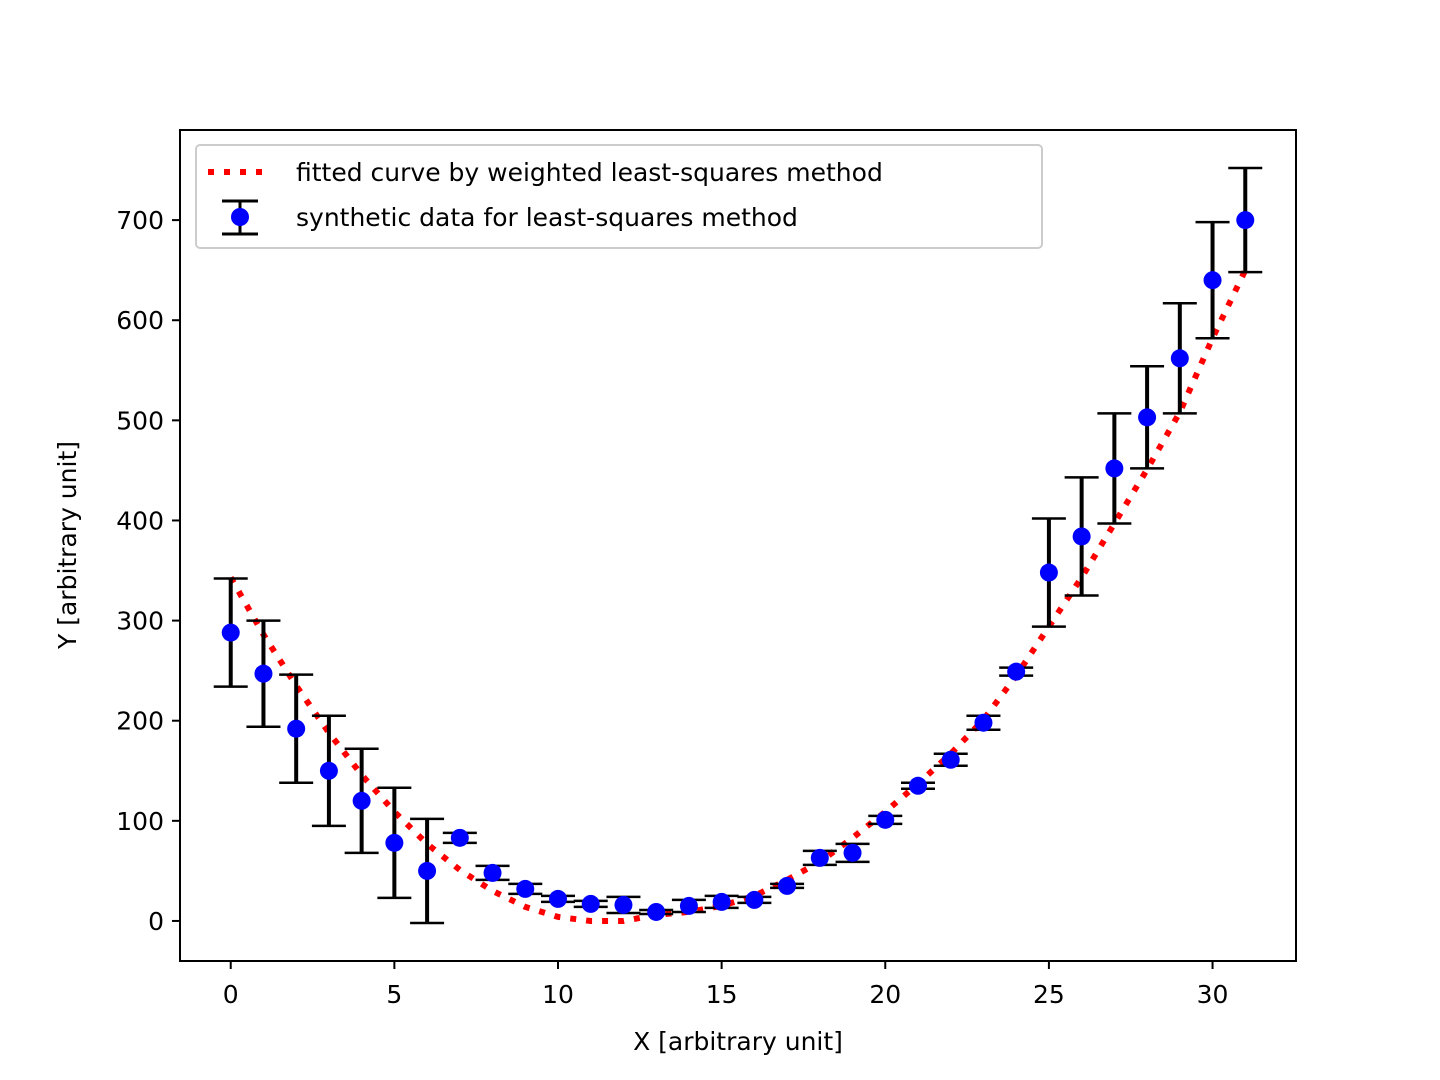 The height and width of the screenshot is (1080, 1440). I want to click on y-tick-label-500: 500, so click(140, 420).